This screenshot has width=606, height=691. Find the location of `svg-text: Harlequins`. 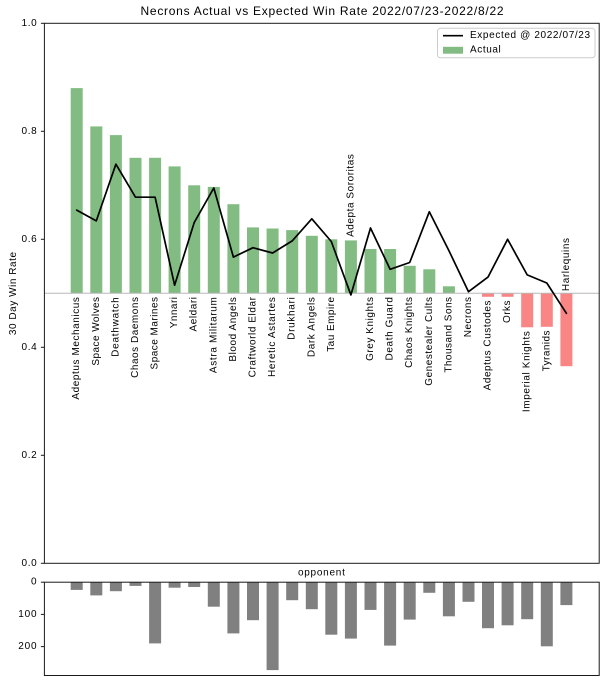

svg-text: Harlequins is located at coordinates (566, 264).